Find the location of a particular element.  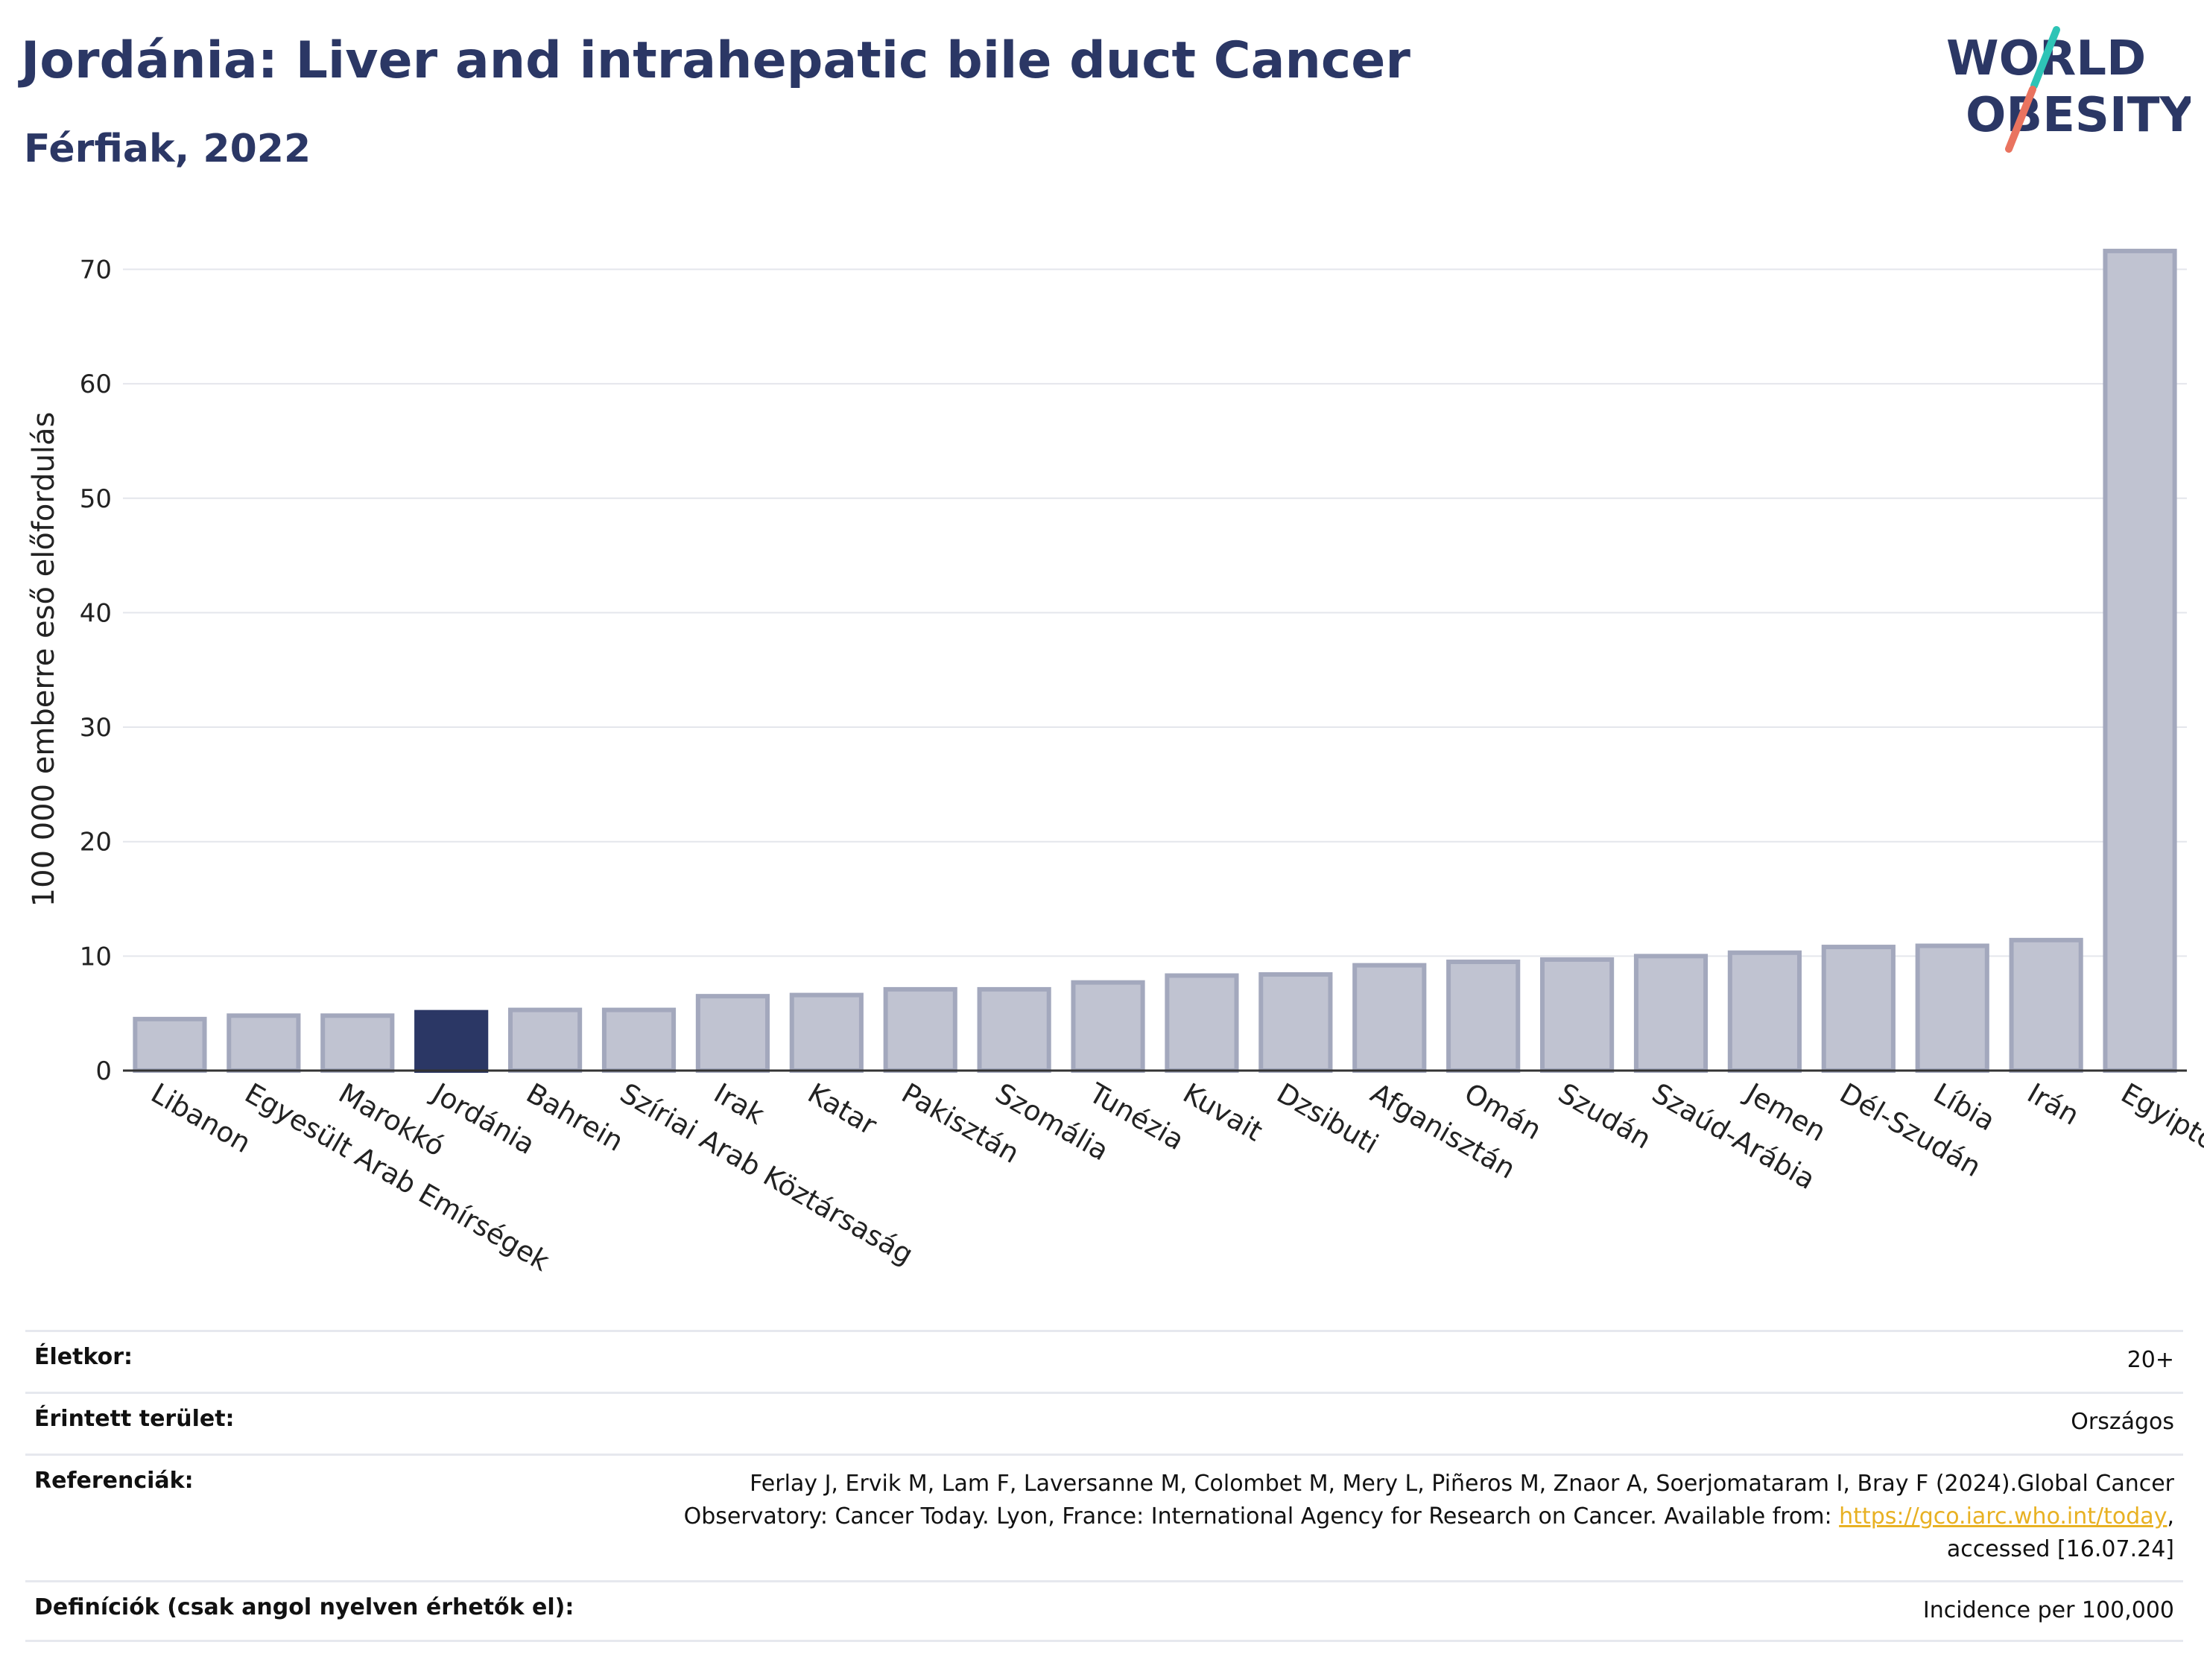

x-tick-label: Szaúd-Arábia is located at coordinates (1733, 1136).